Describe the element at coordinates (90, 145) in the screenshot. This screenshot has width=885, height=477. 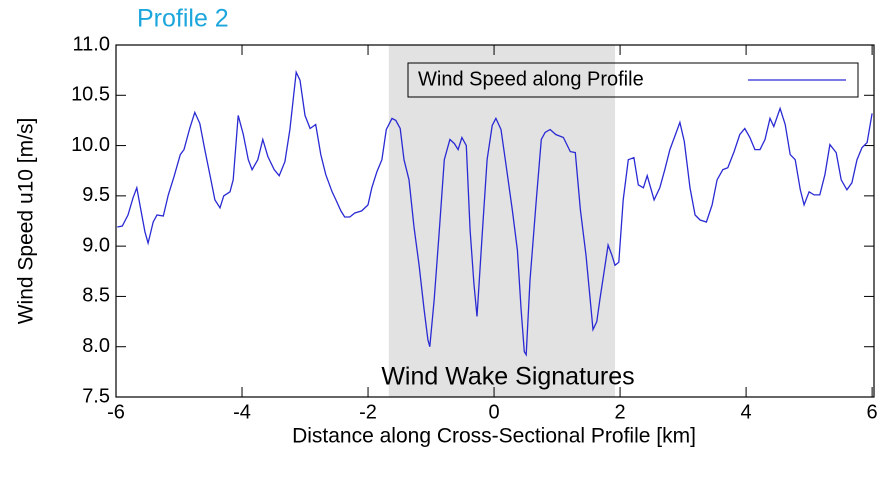
I see `y-tick-label: 10.0` at that location.